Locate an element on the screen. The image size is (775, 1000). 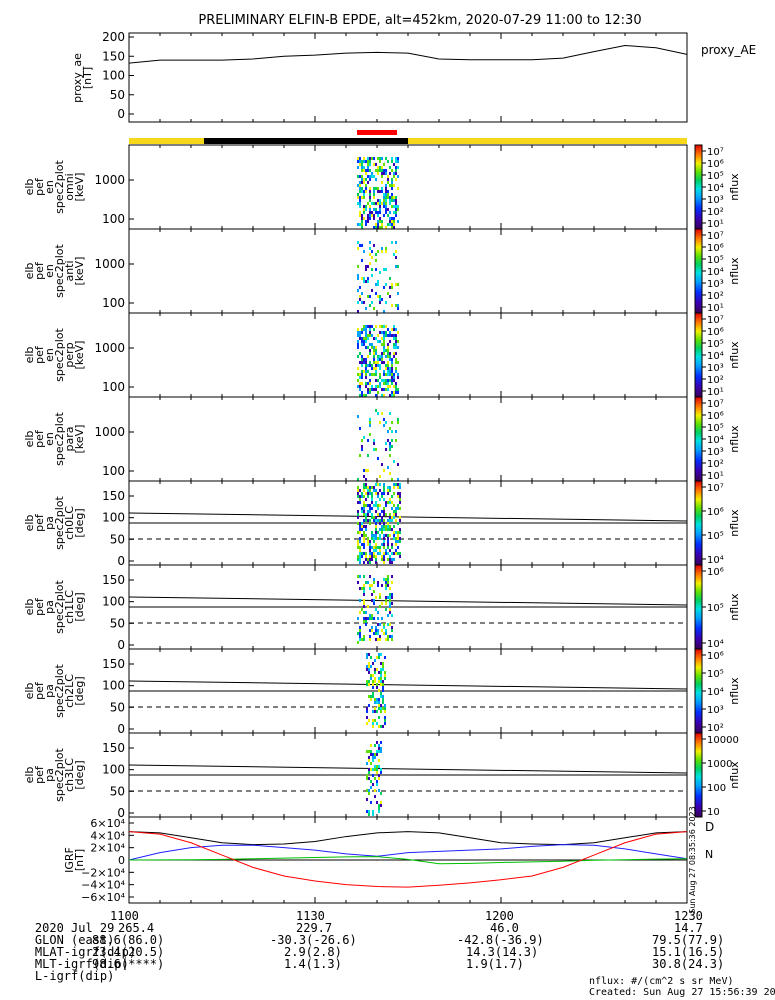
created-note: Created: Sun Aug 27 15:56:39 2023 is located at coordinates (682, 992).